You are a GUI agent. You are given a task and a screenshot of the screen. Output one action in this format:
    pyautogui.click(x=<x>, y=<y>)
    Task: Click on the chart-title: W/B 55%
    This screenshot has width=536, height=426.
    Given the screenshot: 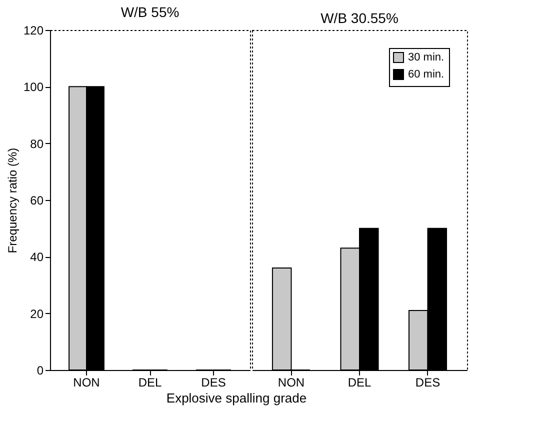 What is the action you would take?
    pyautogui.click(x=150, y=12)
    